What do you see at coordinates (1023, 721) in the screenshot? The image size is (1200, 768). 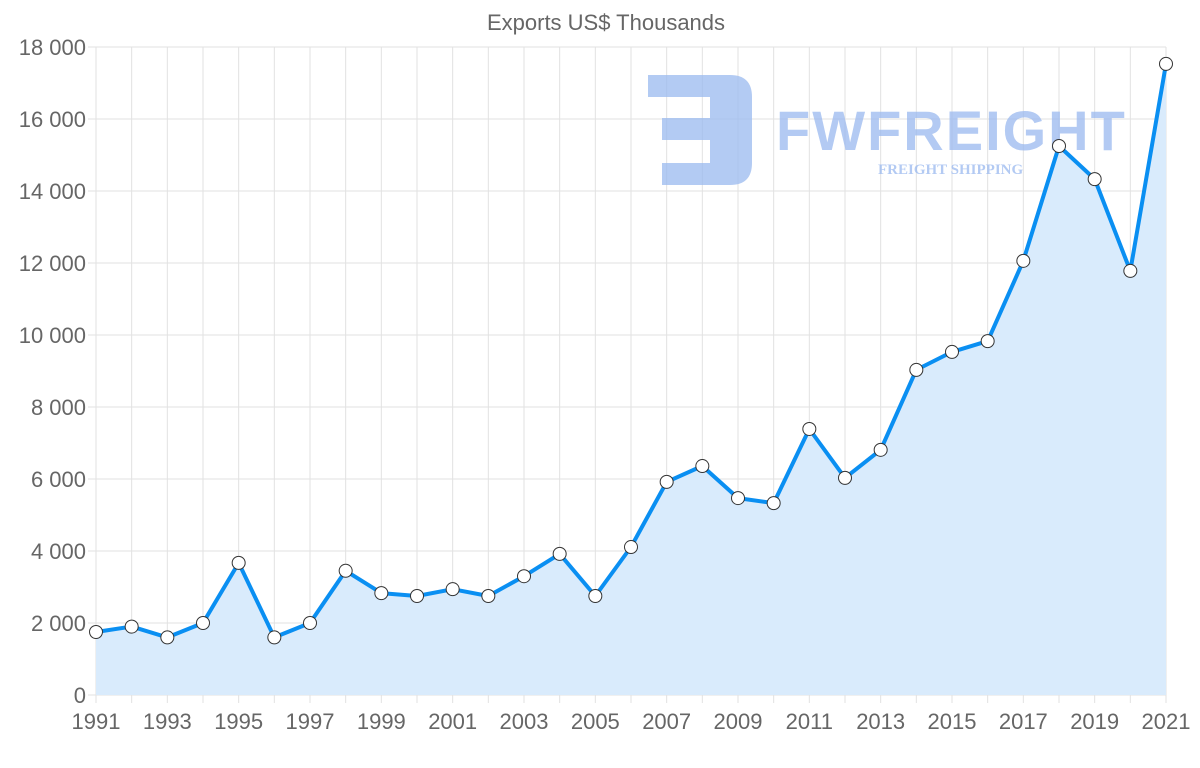 I see `x-tick-label: 2017` at bounding box center [1023, 721].